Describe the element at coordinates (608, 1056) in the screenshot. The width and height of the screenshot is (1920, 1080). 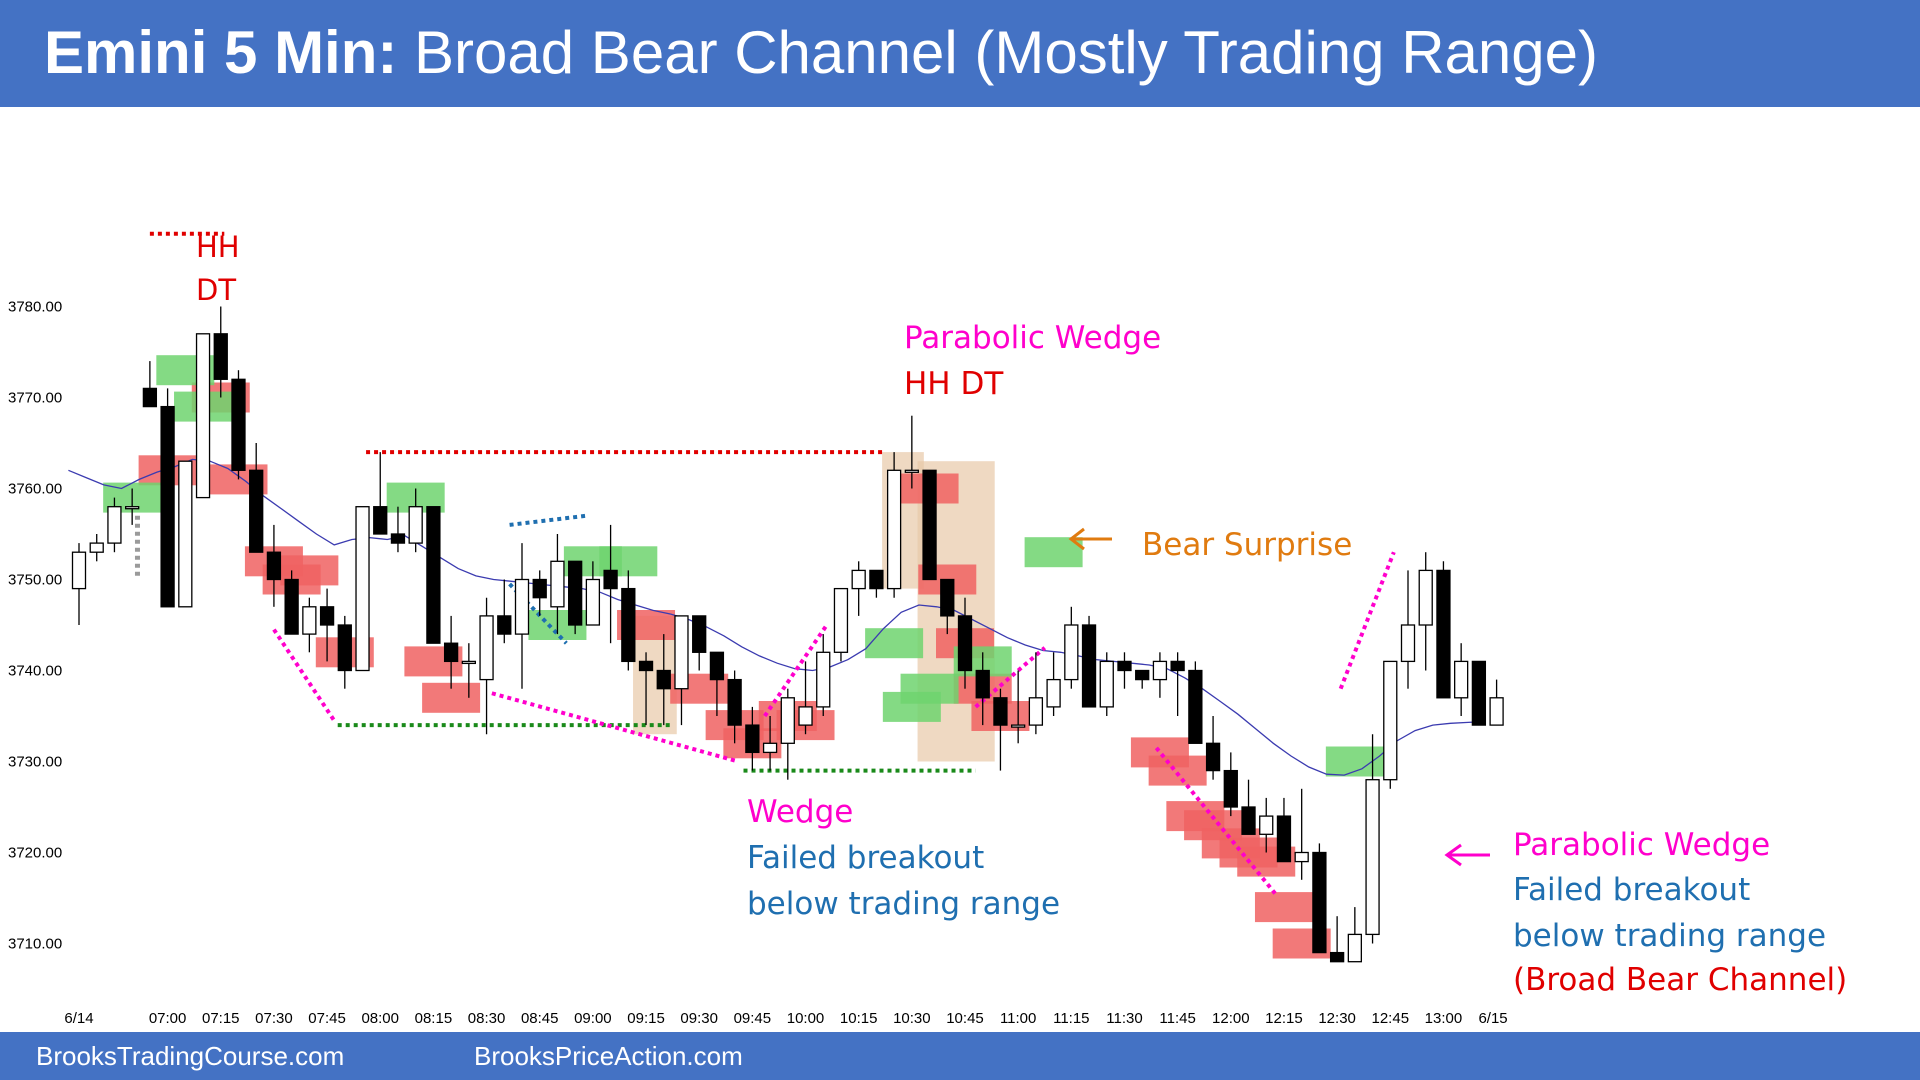
I see `footer-right-link: BrooksPriceAction.com` at that location.